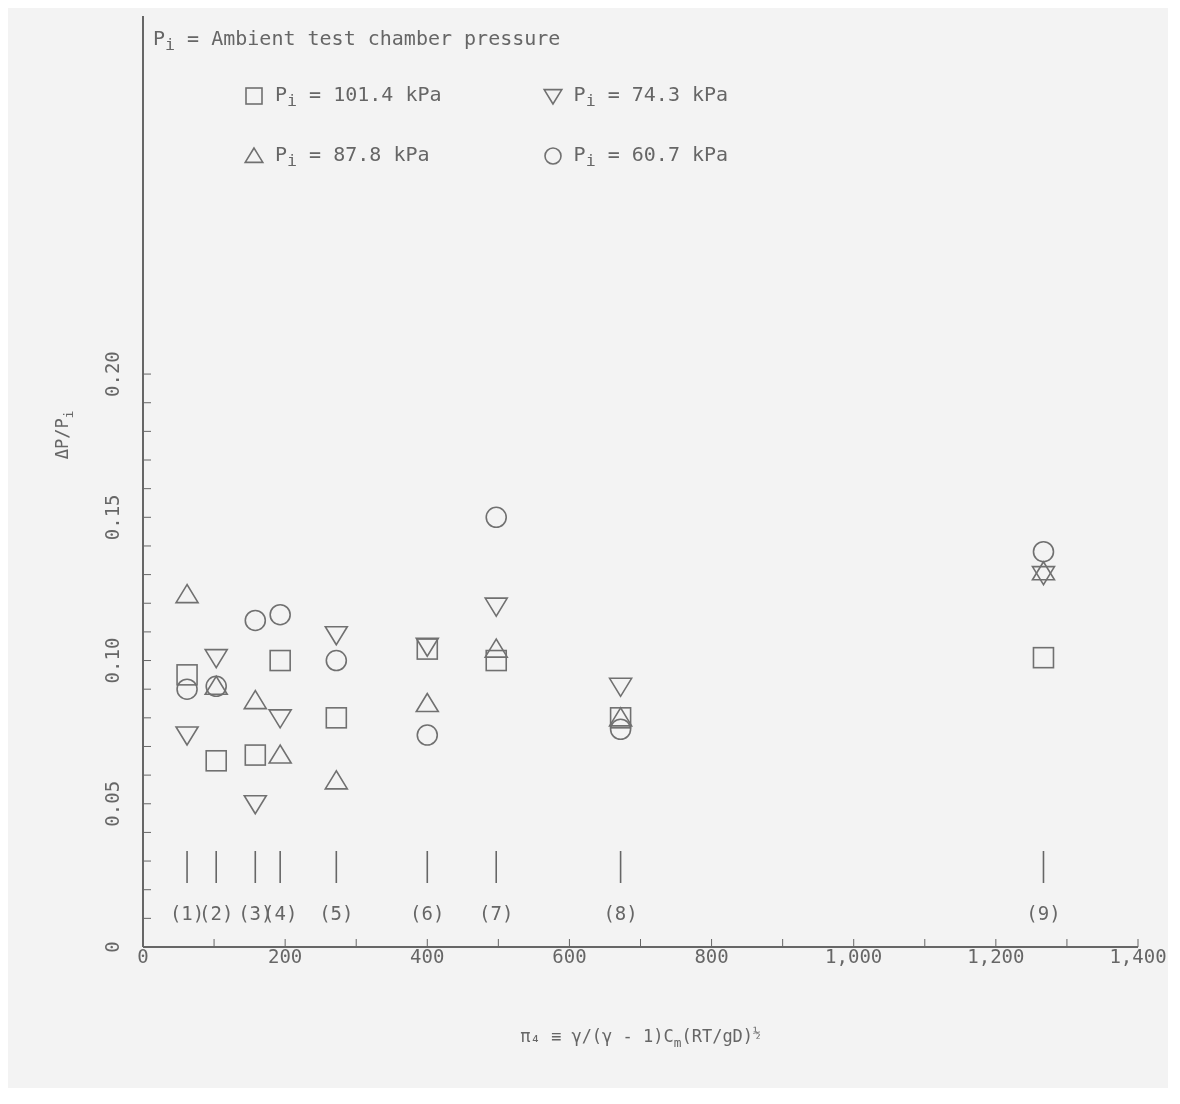  What do you see at coordinates (358, 96) in the screenshot?
I see `legend-label: P$_{i}$ = 101.4 kPa` at bounding box center [358, 96].